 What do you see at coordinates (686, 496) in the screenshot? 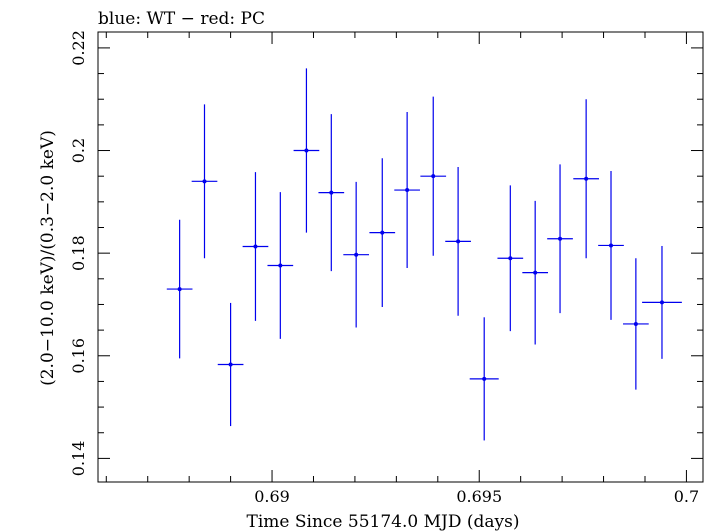
I see `x-tick-label: 0.7` at bounding box center [686, 496].